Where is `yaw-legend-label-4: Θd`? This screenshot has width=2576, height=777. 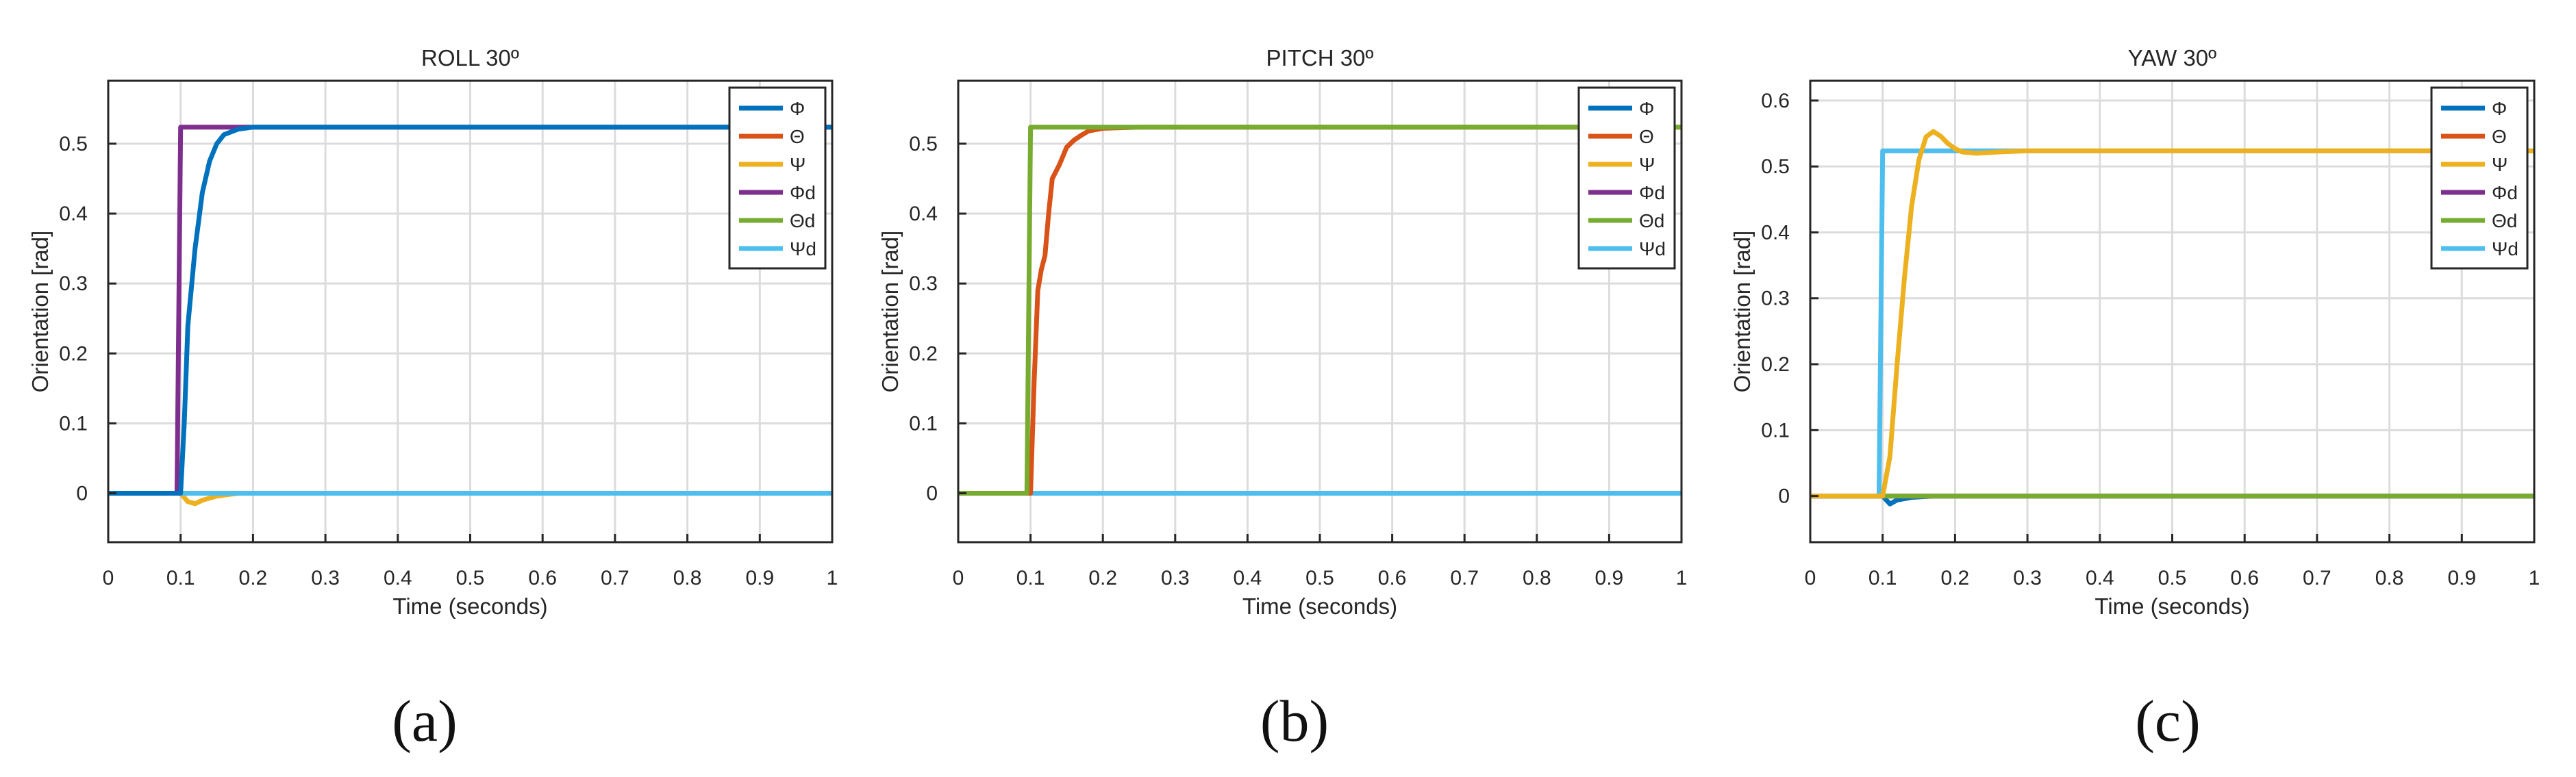 yaw-legend-label-4: Θd is located at coordinates (2504, 220).